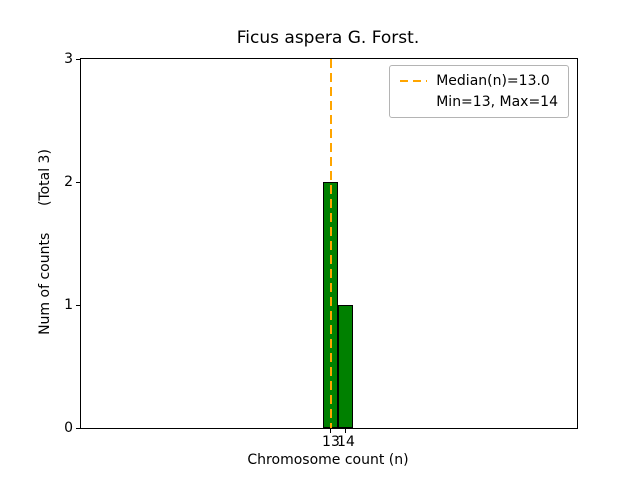 The height and width of the screenshot is (480, 640). Describe the element at coordinates (68, 182) in the screenshot. I see `y-tick-label: 2` at that location.